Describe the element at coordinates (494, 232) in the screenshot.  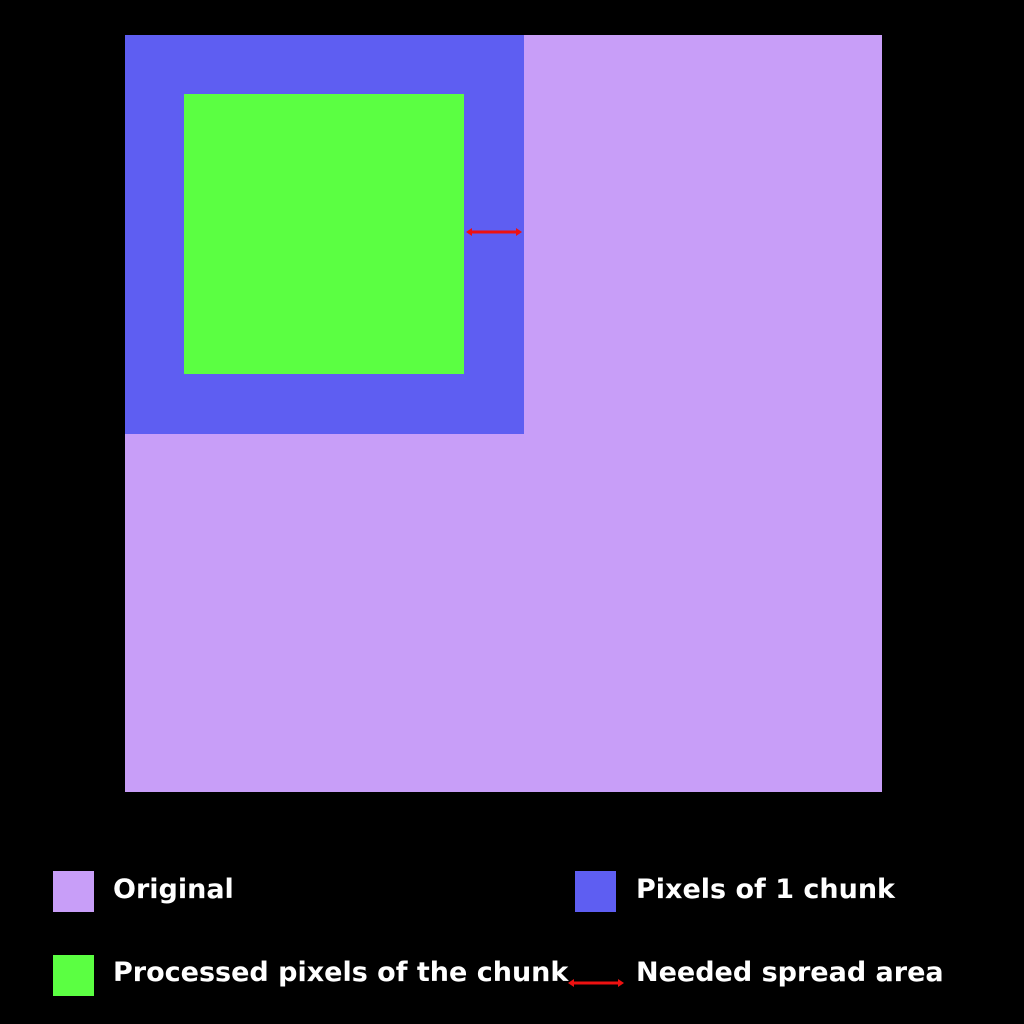
I see `spread-area-arrow-icon` at that location.